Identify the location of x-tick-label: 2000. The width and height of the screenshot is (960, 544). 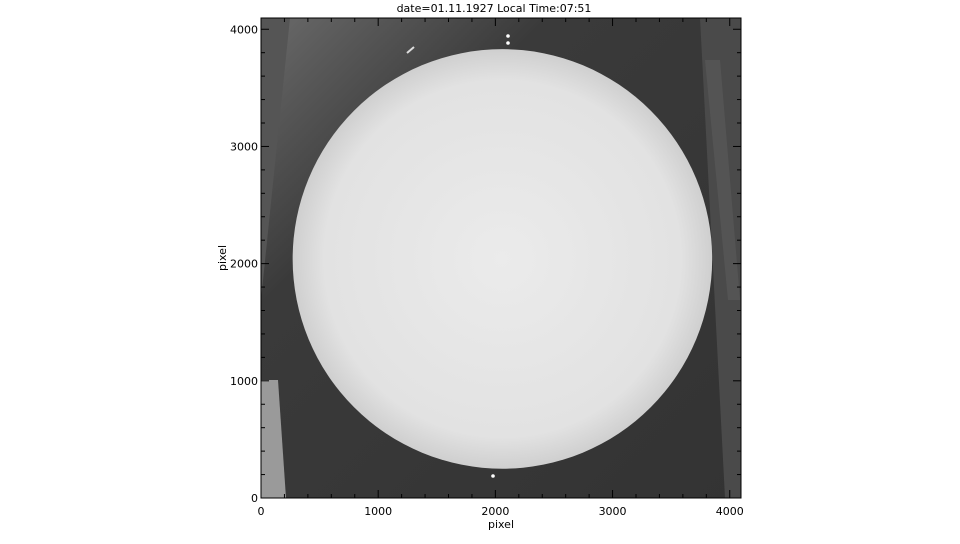
(495, 511).